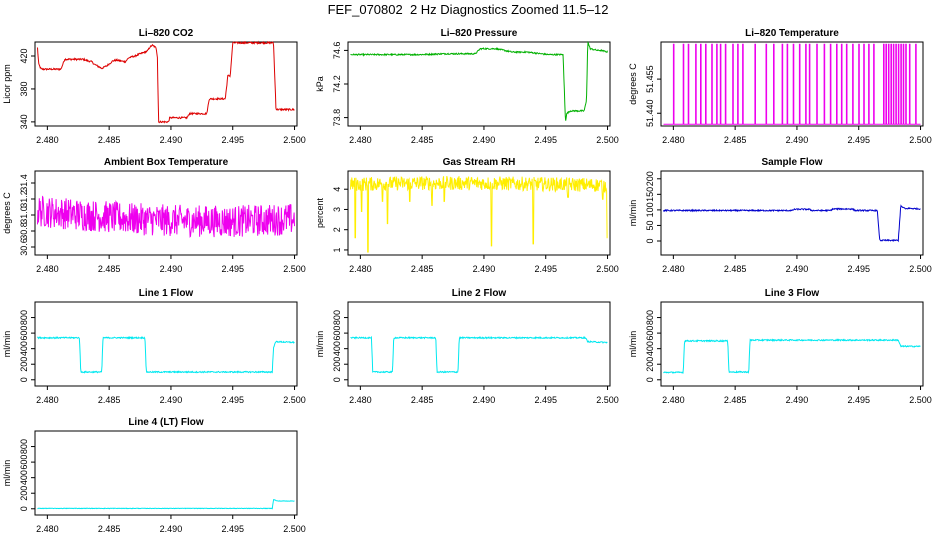 The width and height of the screenshot is (936, 540). I want to click on y-tick-label: 2, so click(337, 229).